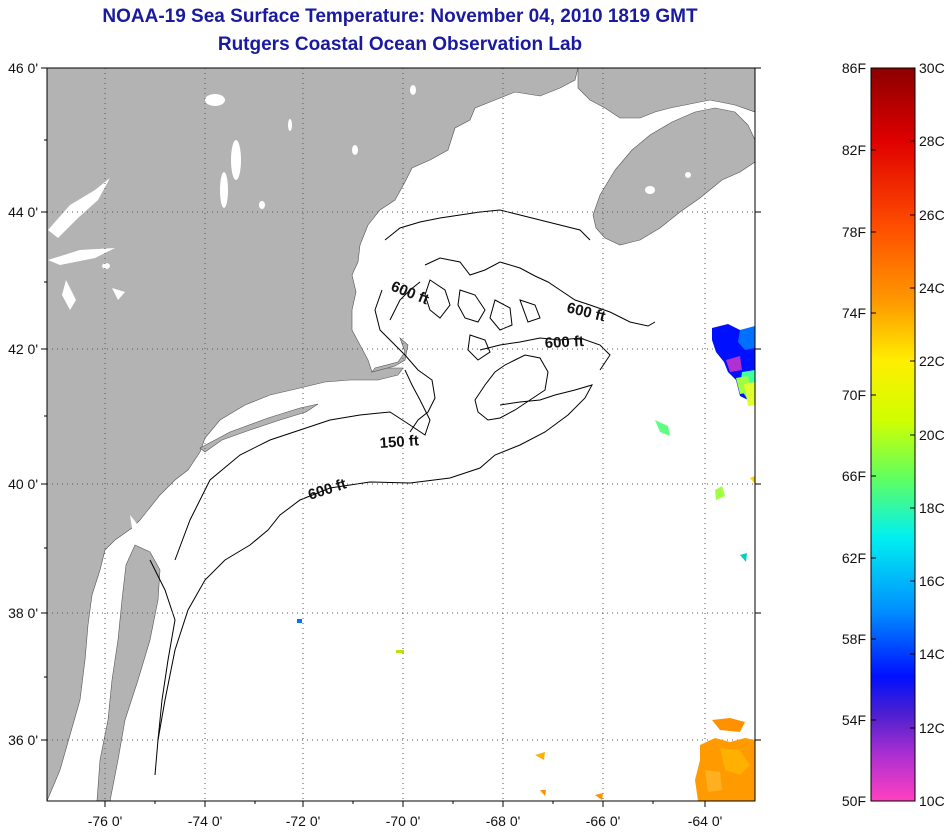 This screenshot has height=840, width=952. Describe the element at coordinates (932, 654) in the screenshot. I see `temp-c-label: 14C` at that location.